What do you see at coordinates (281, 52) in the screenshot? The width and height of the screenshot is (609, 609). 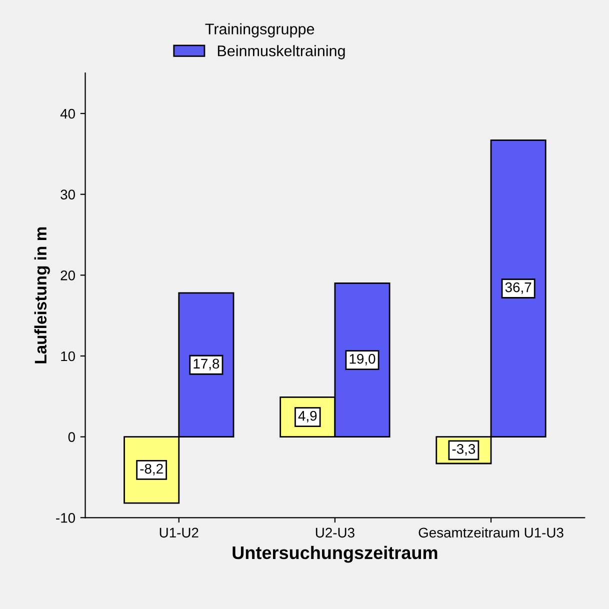 I see `legend-label: Beinmuskeltraining` at bounding box center [281, 52].